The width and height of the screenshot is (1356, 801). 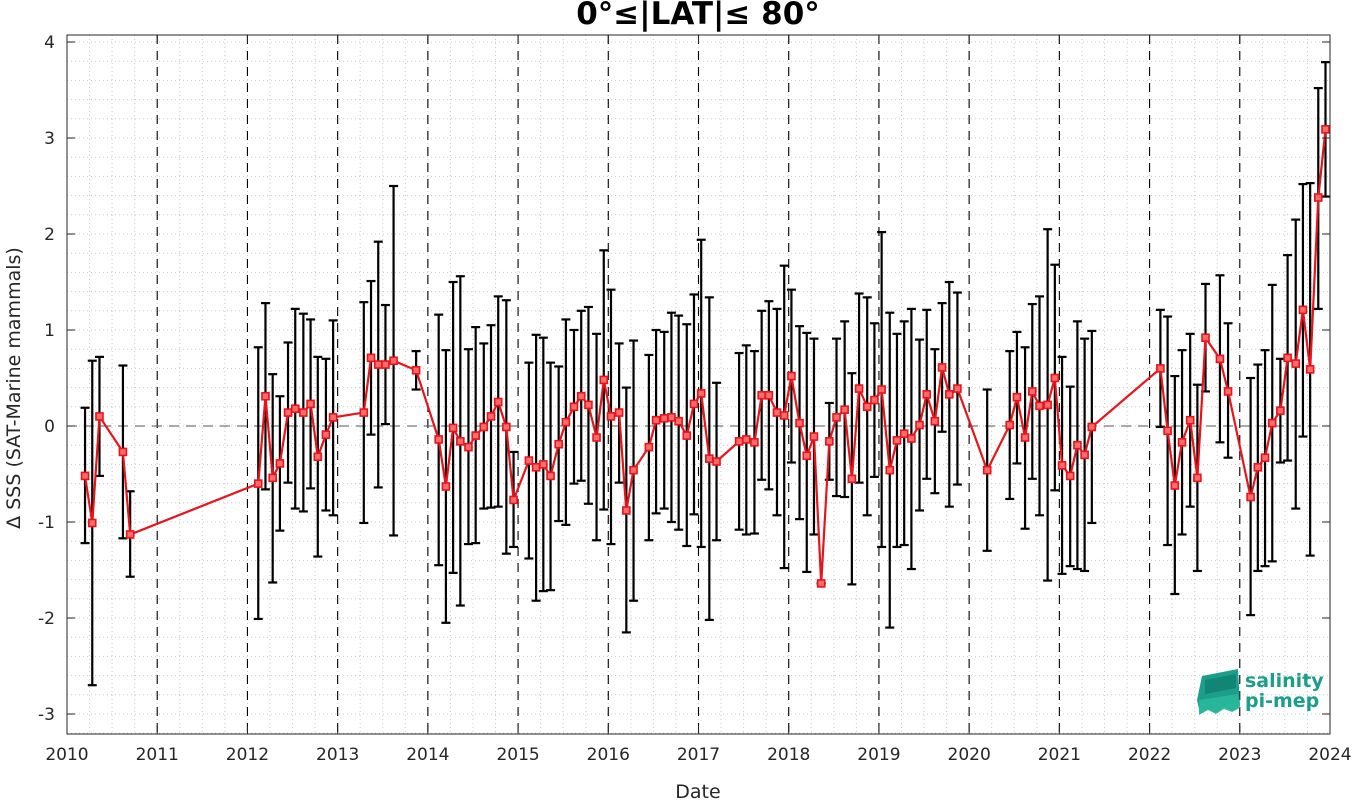 I want to click on x-axis-label: Date, so click(x=697, y=791).